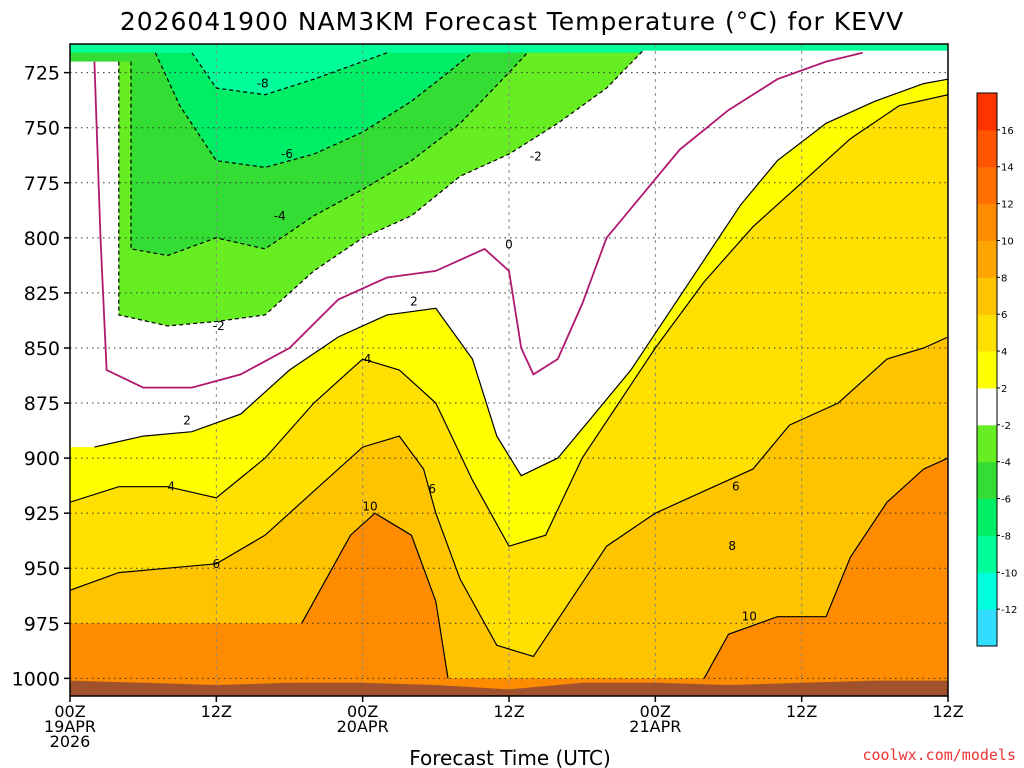  I want to click on colorbar-label: -6, so click(1006, 500).